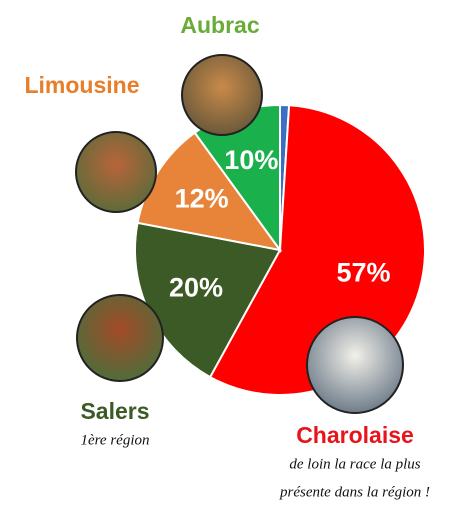 The height and width of the screenshot is (507, 459). What do you see at coordinates (354, 464) in the screenshot?
I see `annotation: de loin la race la plus` at bounding box center [354, 464].